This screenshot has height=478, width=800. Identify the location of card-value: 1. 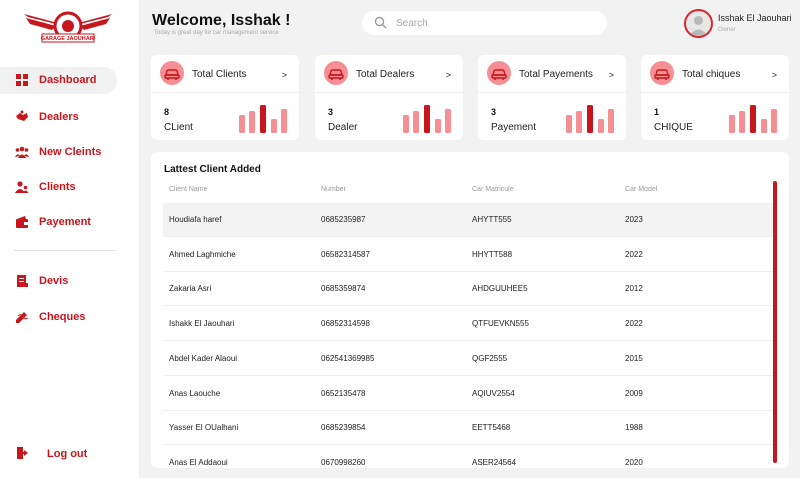
(657, 112).